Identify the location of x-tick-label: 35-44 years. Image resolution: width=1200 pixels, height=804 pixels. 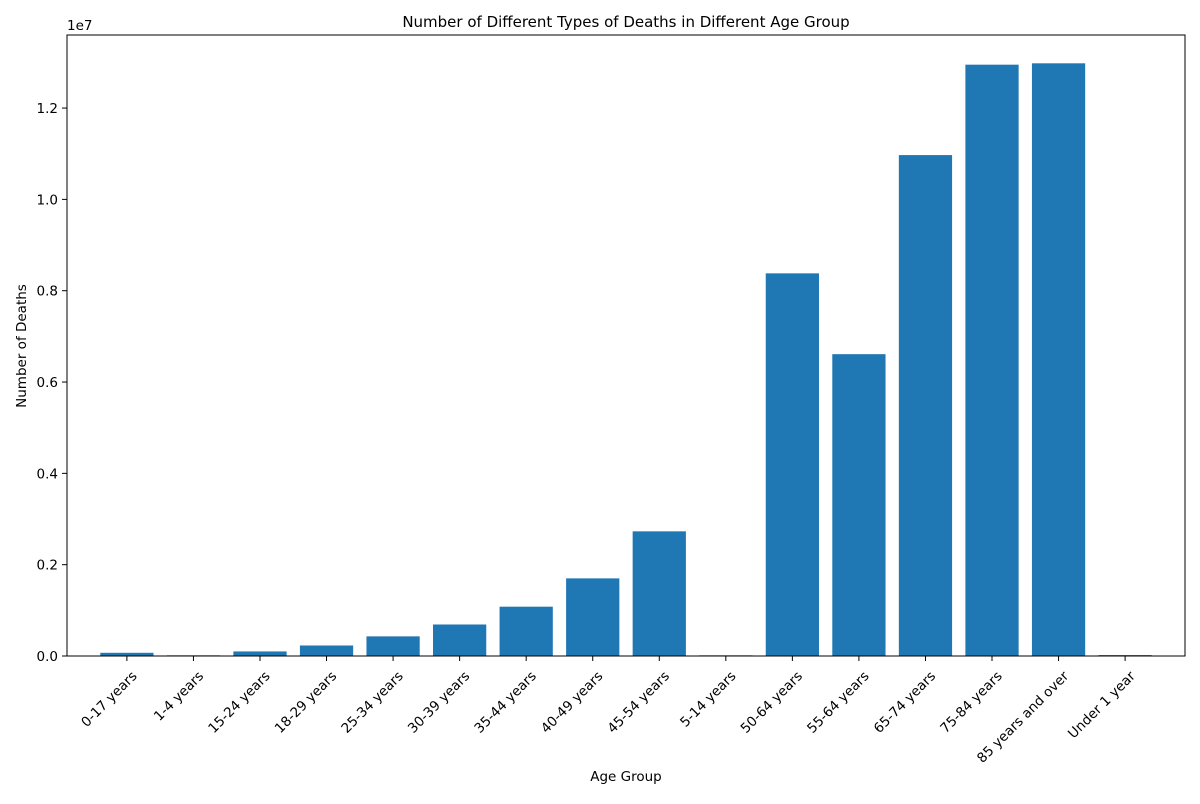
(505, 702).